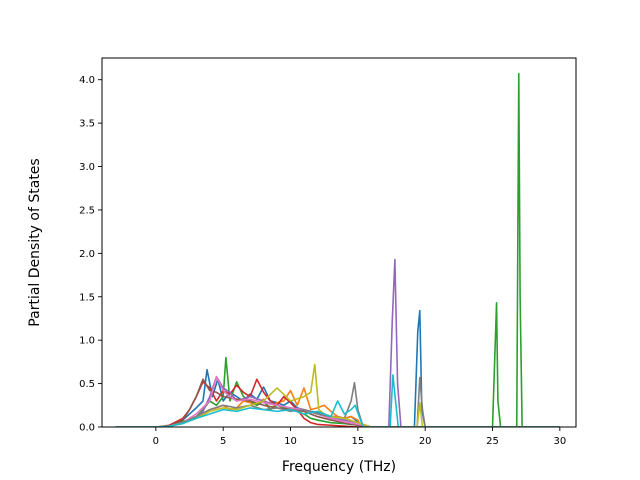  I want to click on x-tick-label: 5, so click(223, 441).